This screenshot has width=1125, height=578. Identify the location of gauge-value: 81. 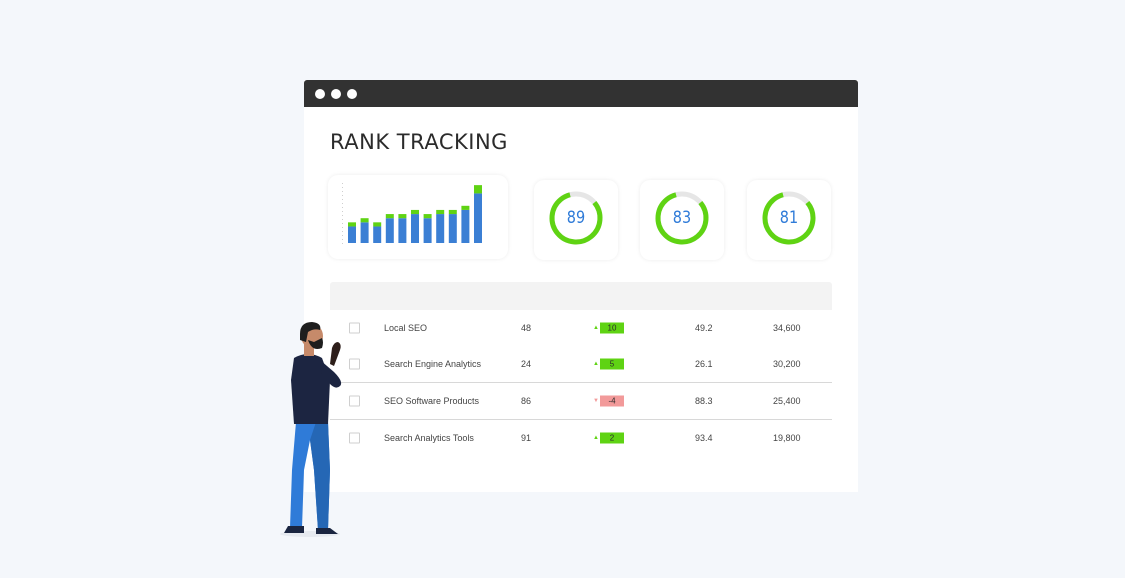
(789, 218).